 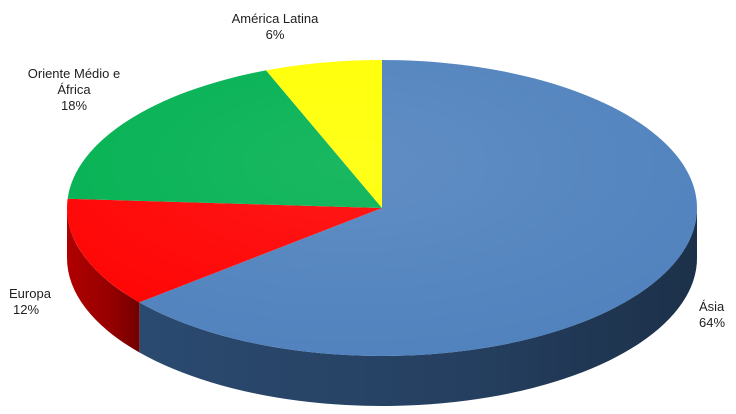 I want to click on slice-name-line-2: África, so click(x=74, y=89).